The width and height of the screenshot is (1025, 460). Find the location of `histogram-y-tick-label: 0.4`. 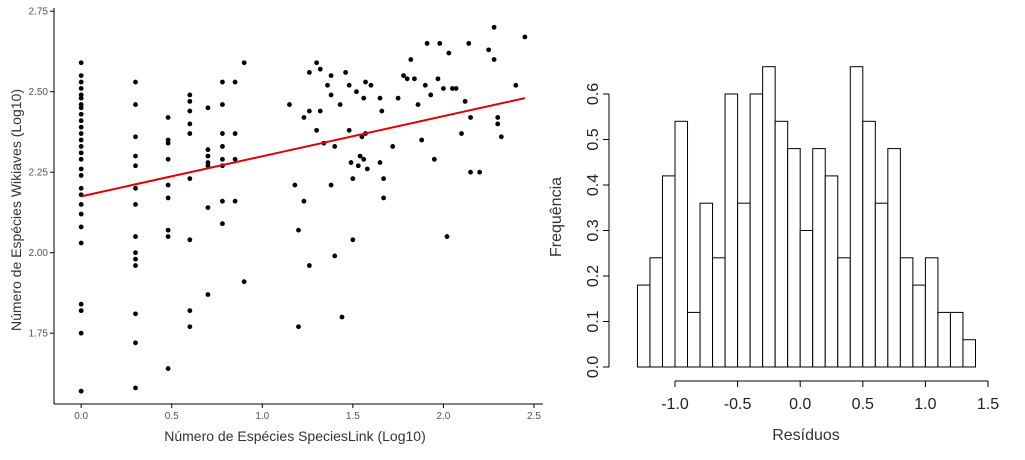

histogram-y-tick-label: 0.4 is located at coordinates (593, 185).